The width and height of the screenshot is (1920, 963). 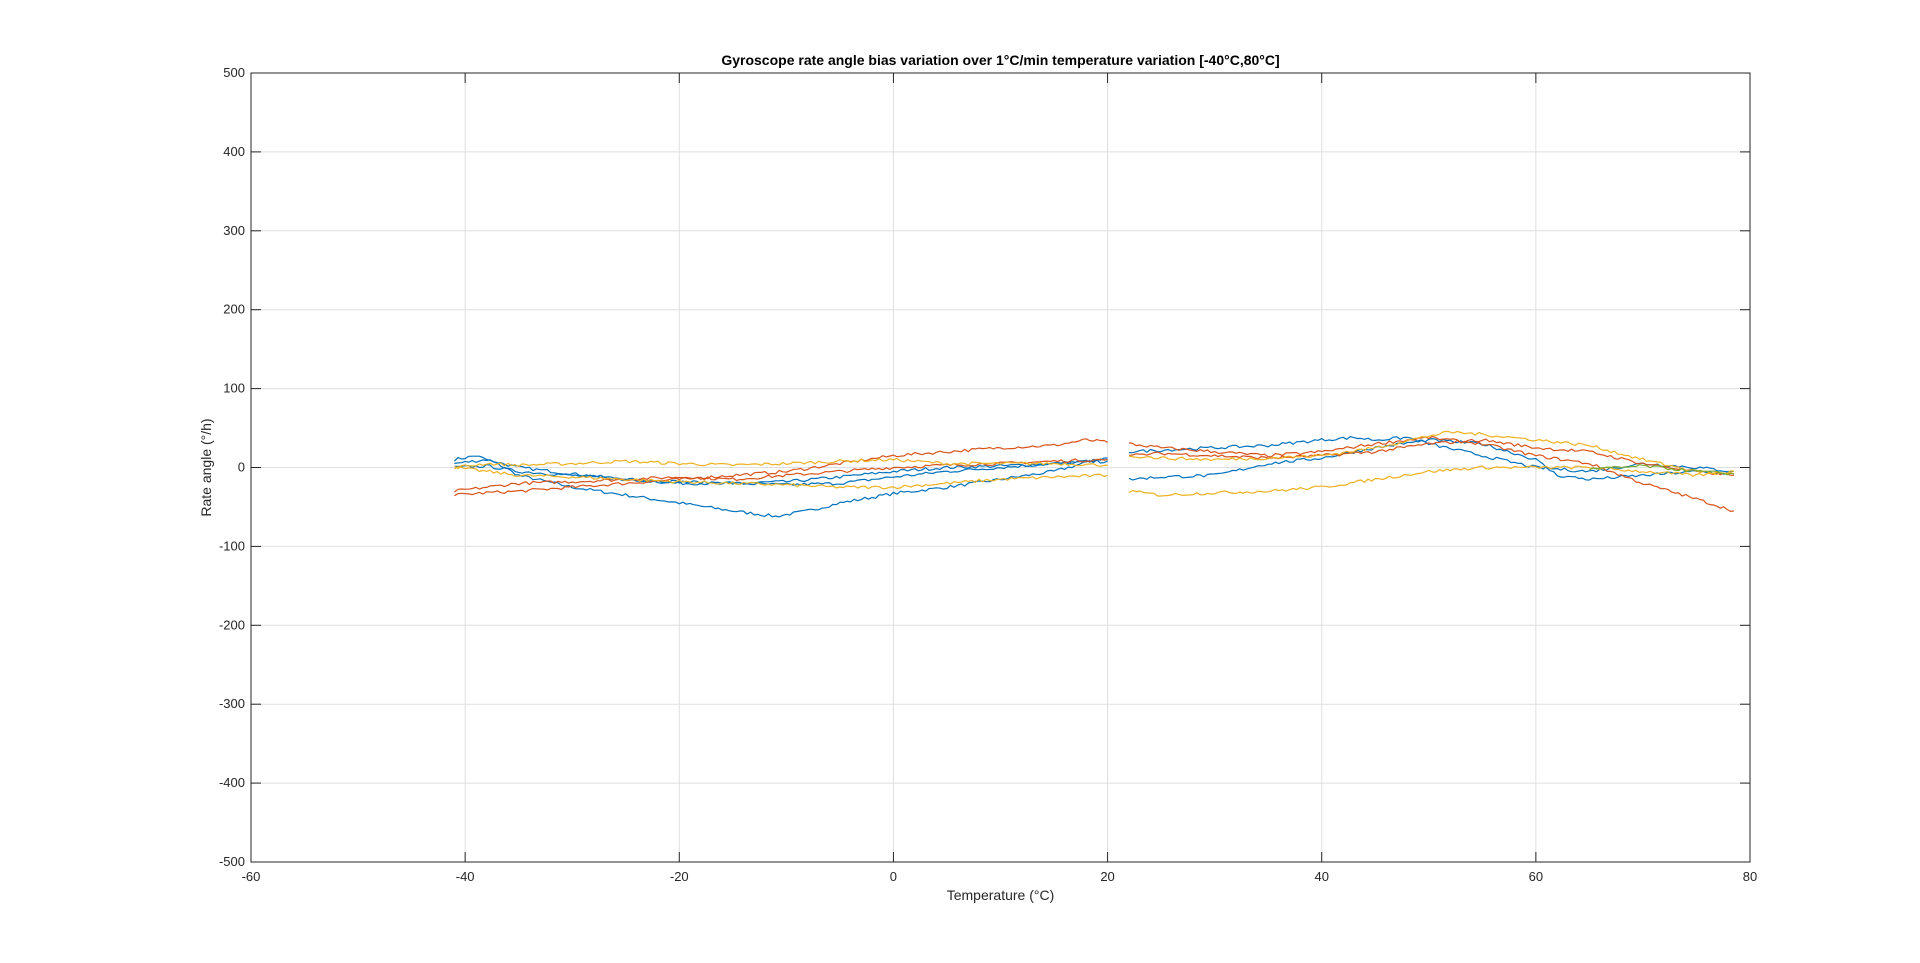 I want to click on y-tick-label: -300, so click(x=232, y=703).